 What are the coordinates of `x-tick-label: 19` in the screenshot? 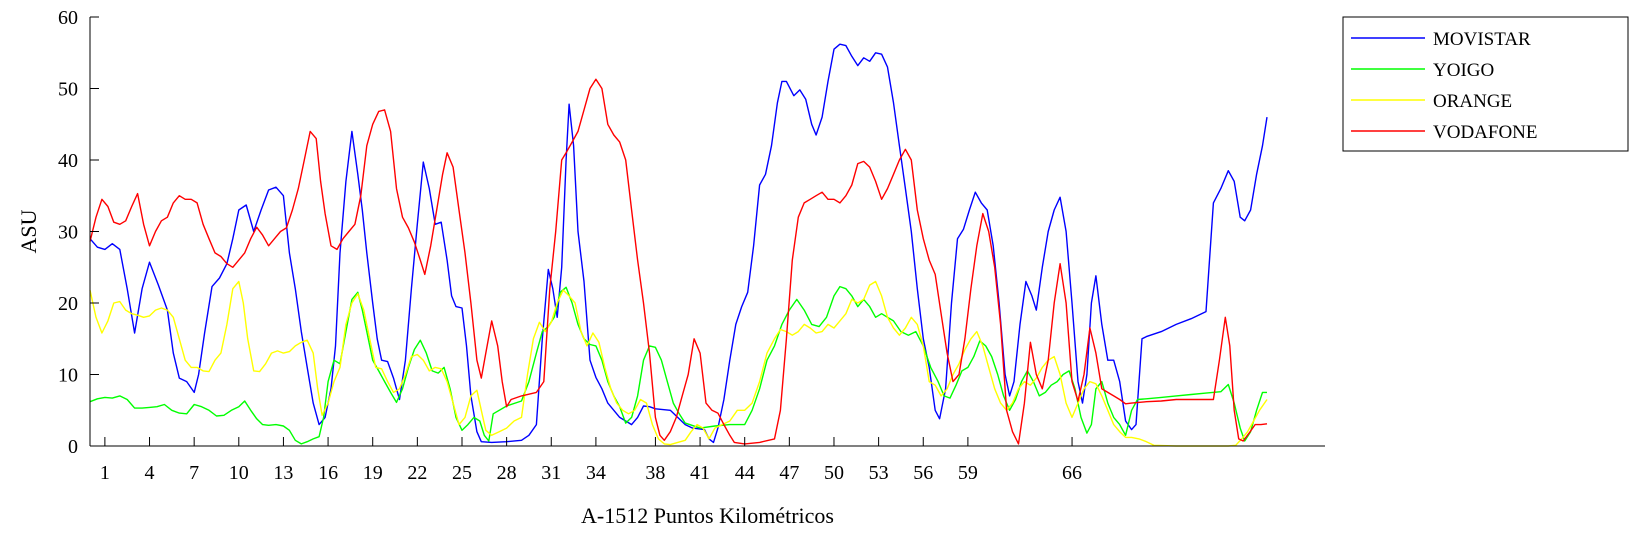 It's located at (373, 473).